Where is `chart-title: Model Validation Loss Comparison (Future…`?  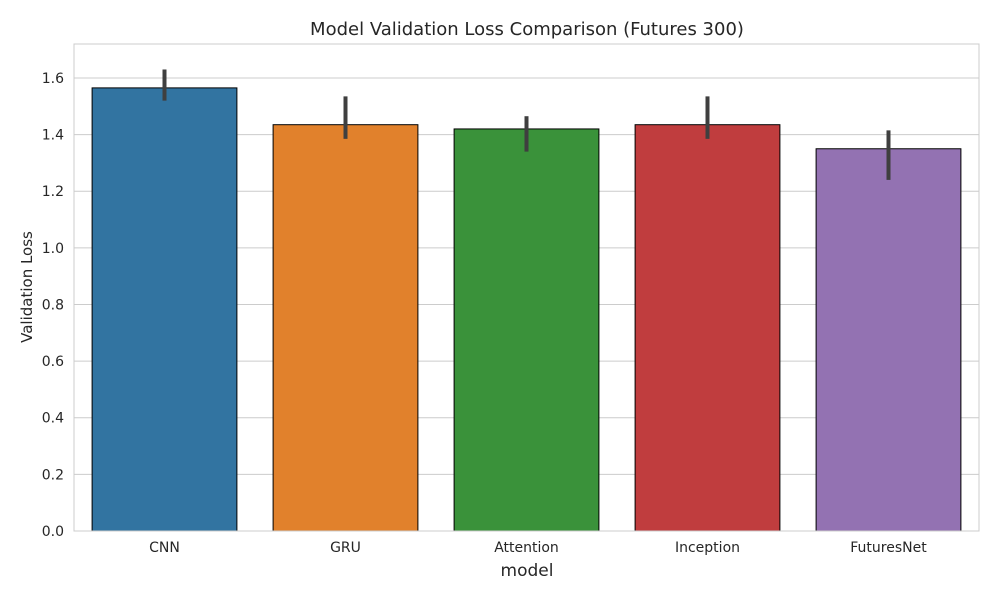 chart-title: Model Validation Loss Comparison (Future… is located at coordinates (527, 29).